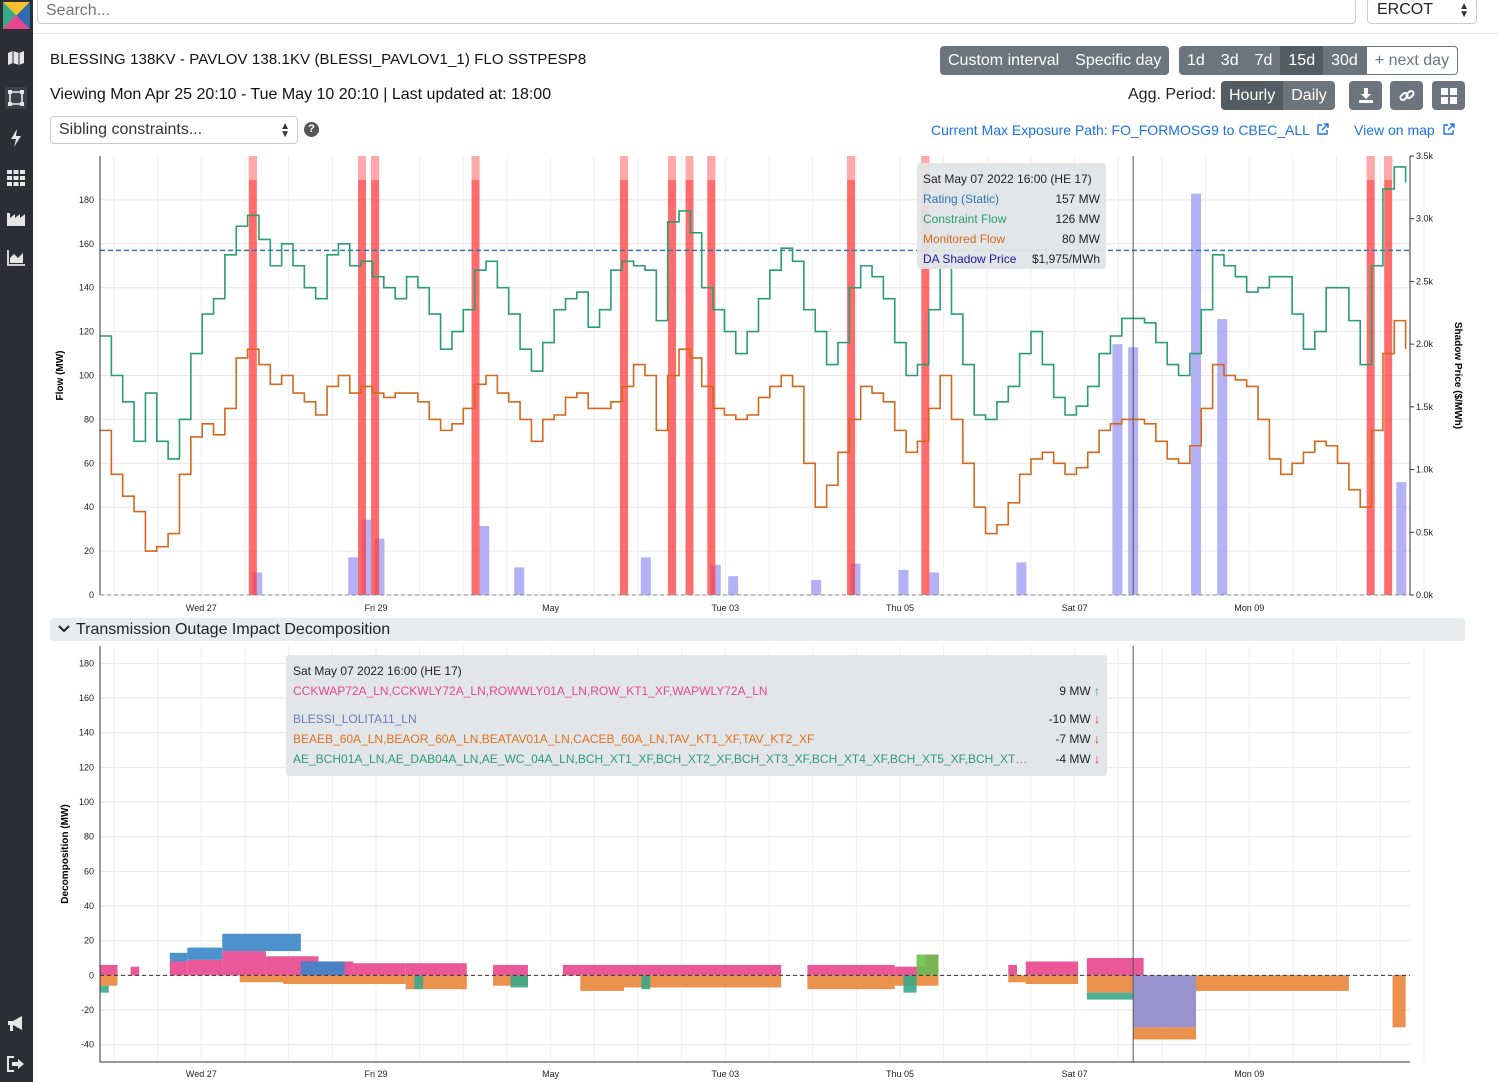 The height and width of the screenshot is (1082, 1498). I want to click on sibling-constraints-select: Sibling constraints... ▲ ▼, so click(174, 130).